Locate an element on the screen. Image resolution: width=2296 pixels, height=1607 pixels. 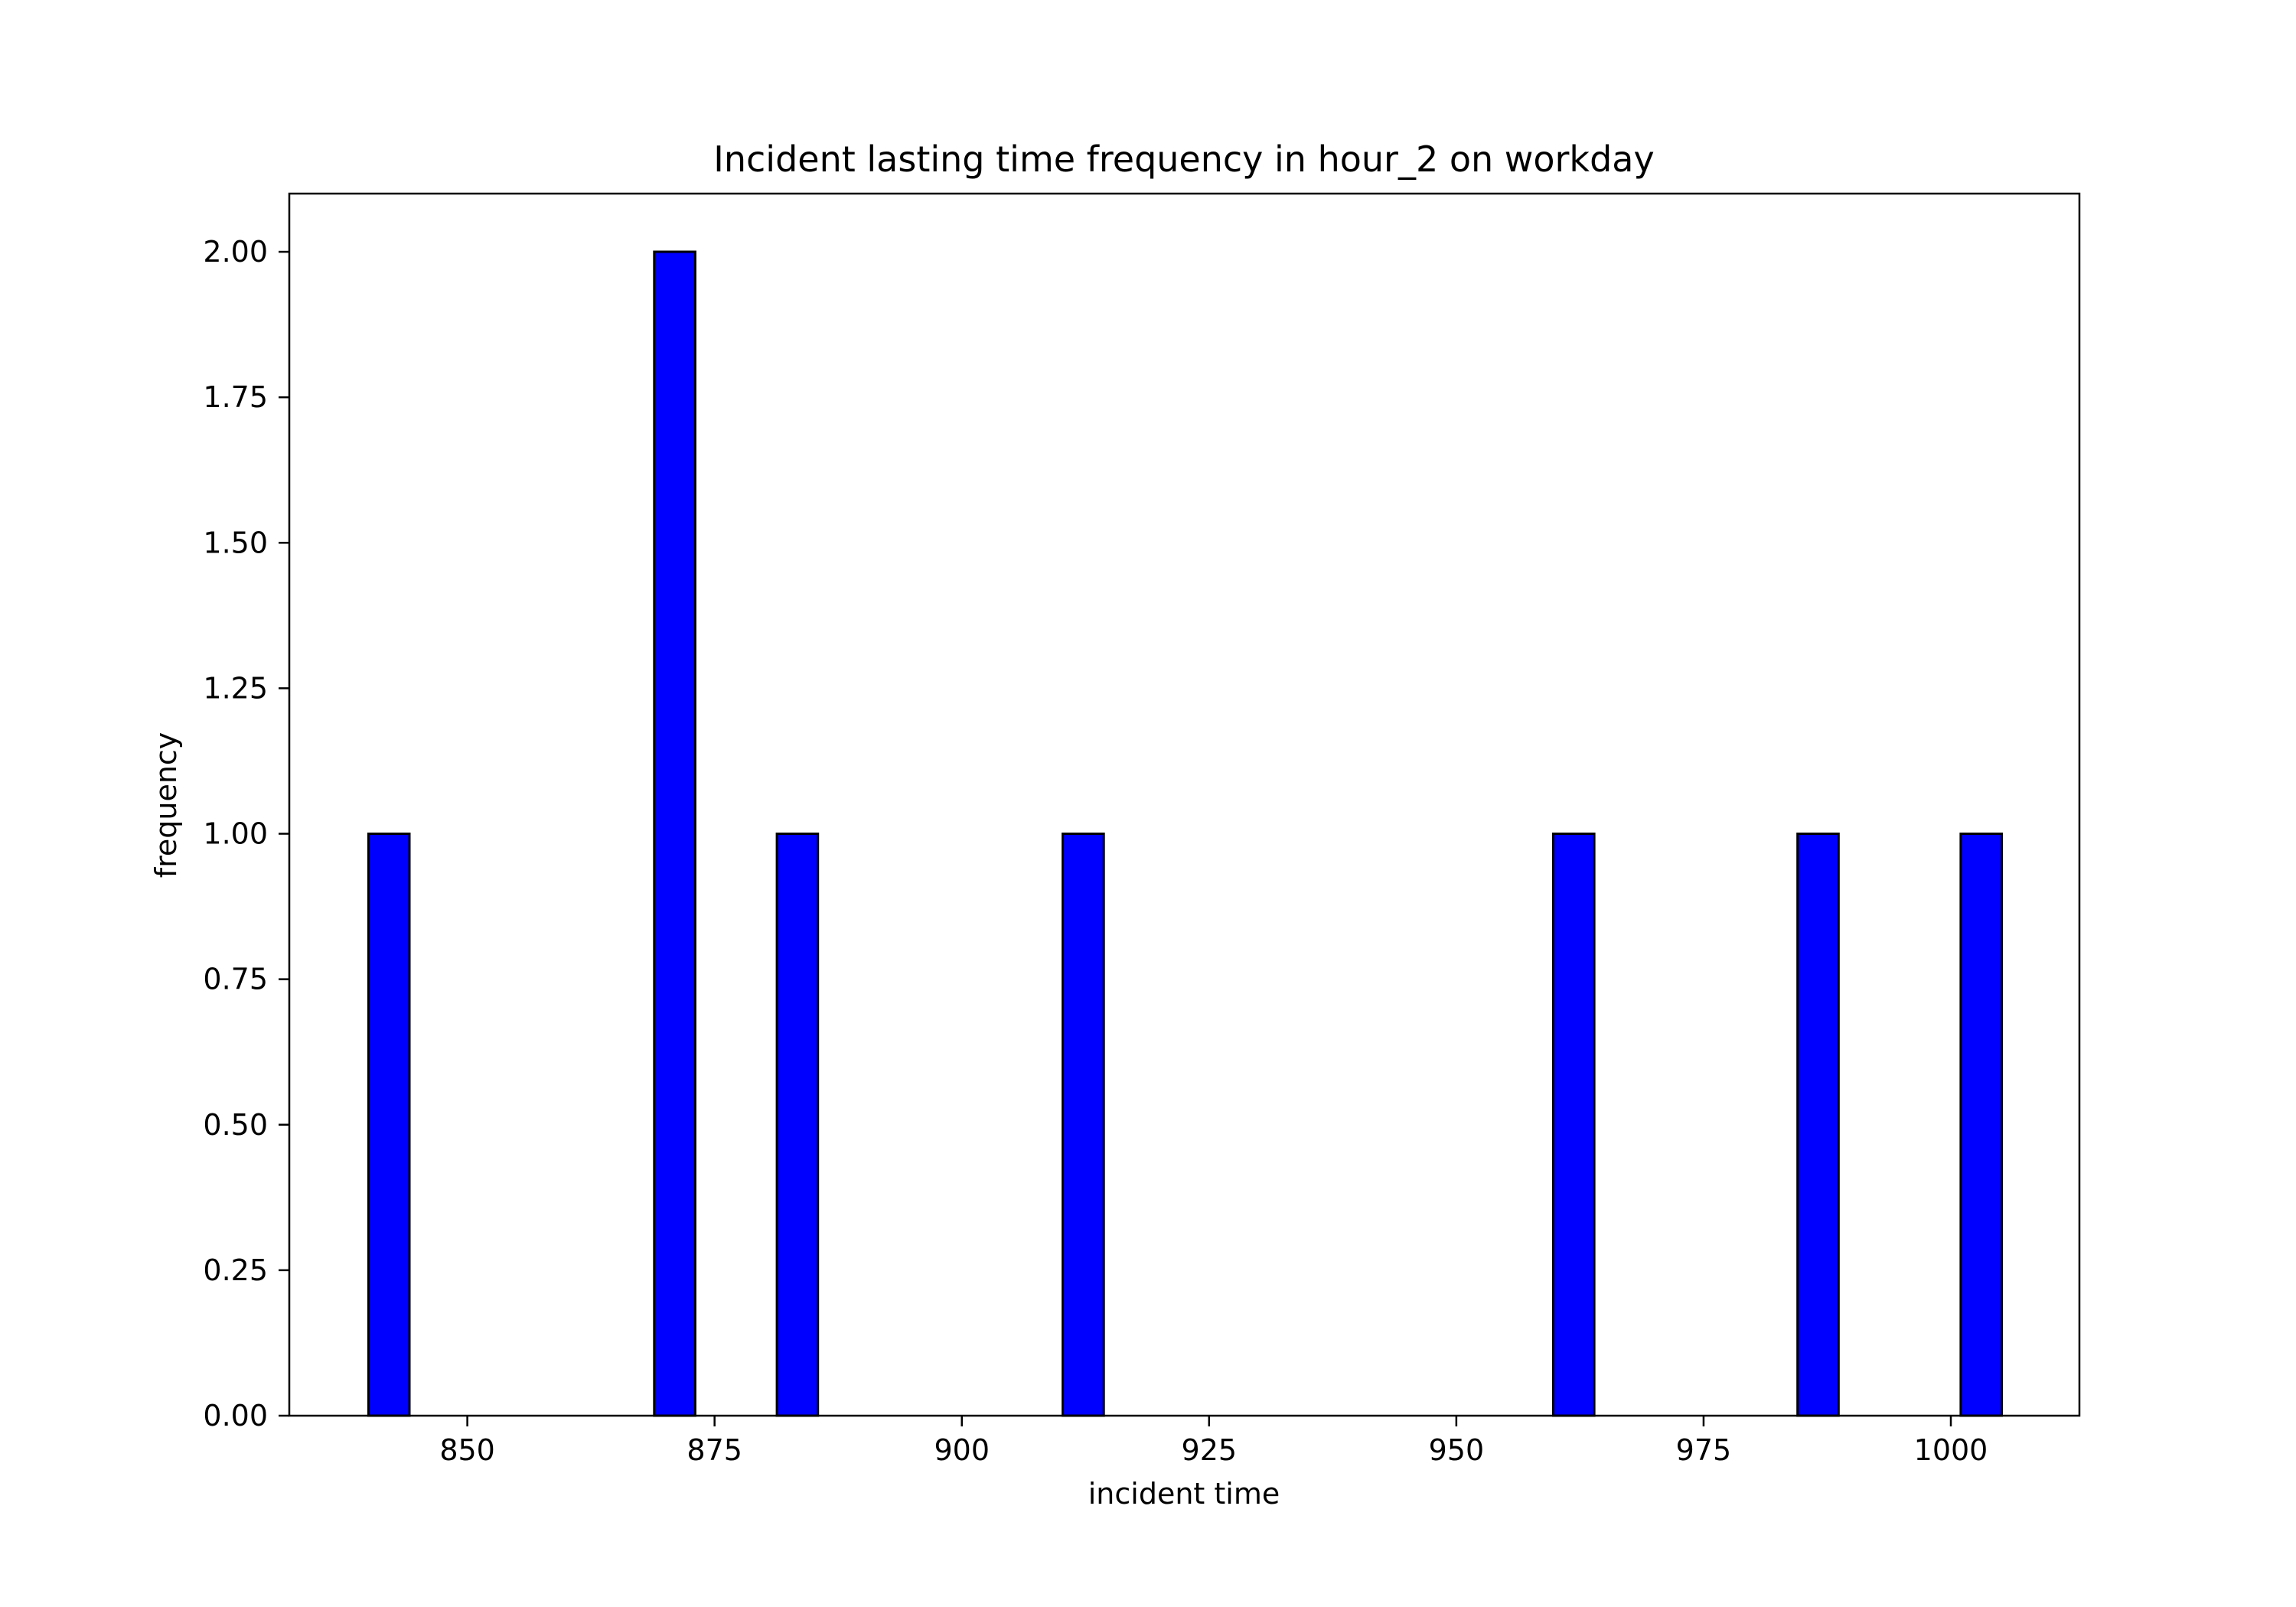
x-tick-label-1: 850 is located at coordinates (467, 1450).